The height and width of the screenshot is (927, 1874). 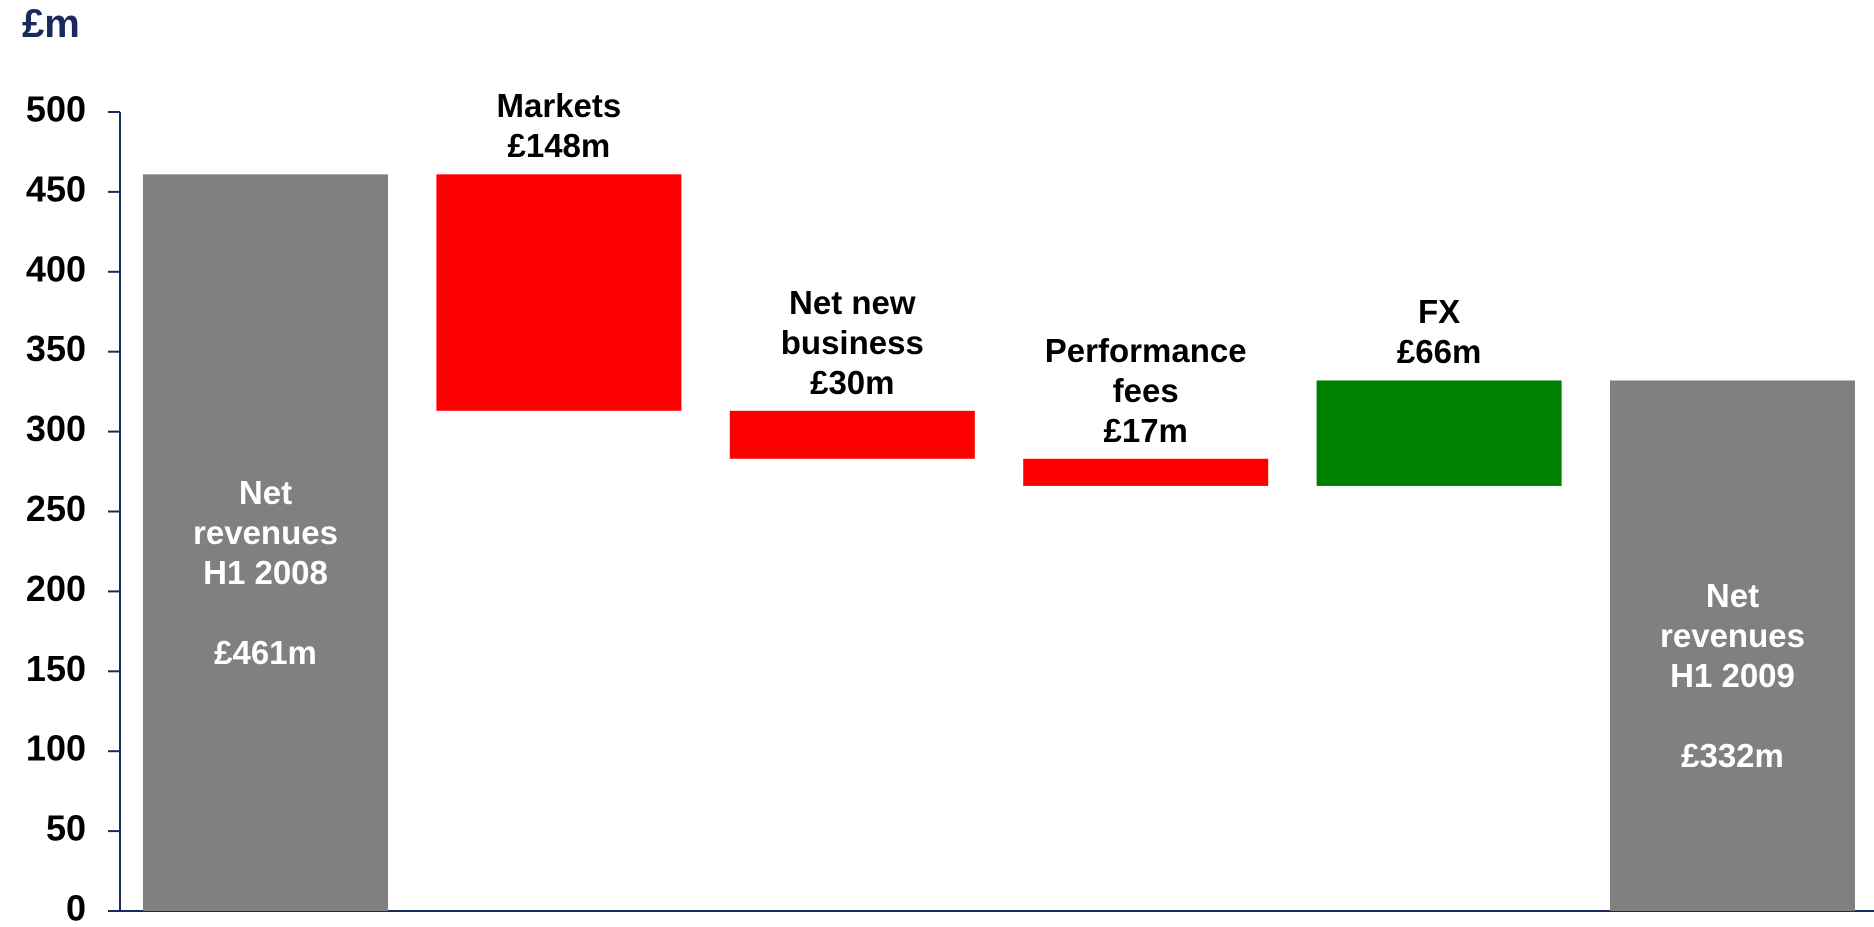 What do you see at coordinates (1732, 755) in the screenshot?
I see `value-label: £332m` at bounding box center [1732, 755].